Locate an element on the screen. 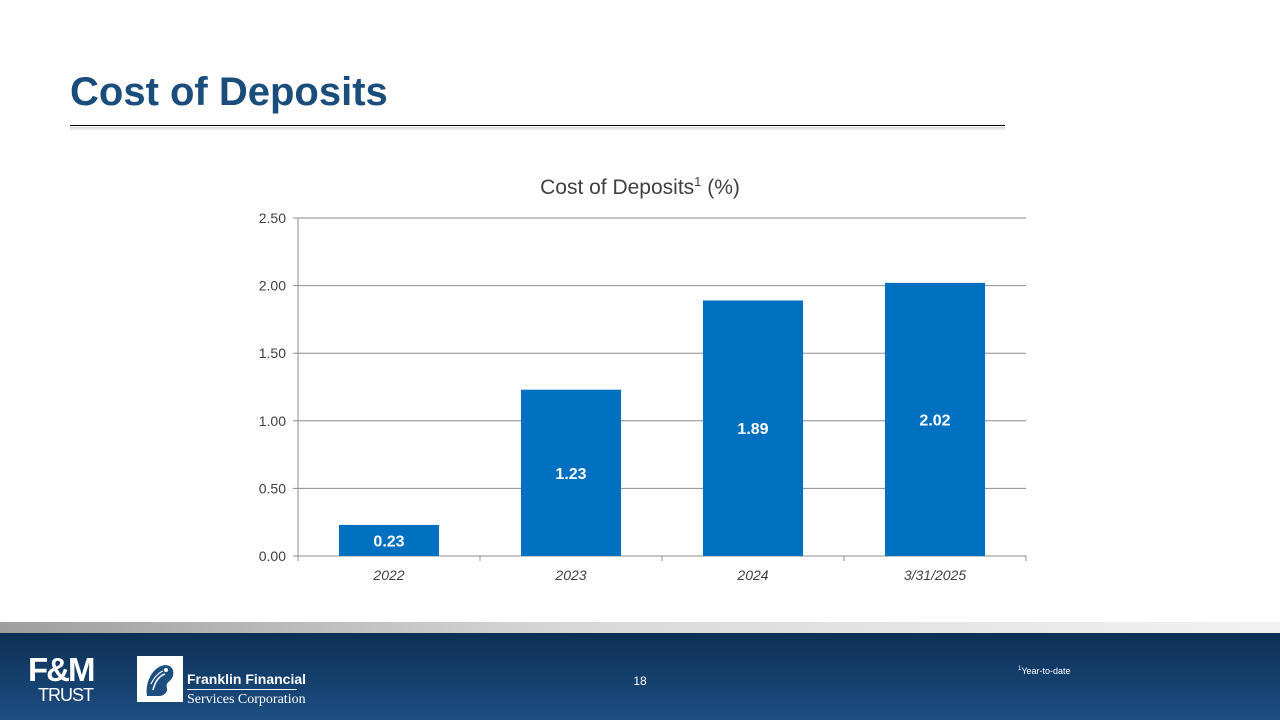  y-tick-label: 1.50 is located at coordinates (272, 353).